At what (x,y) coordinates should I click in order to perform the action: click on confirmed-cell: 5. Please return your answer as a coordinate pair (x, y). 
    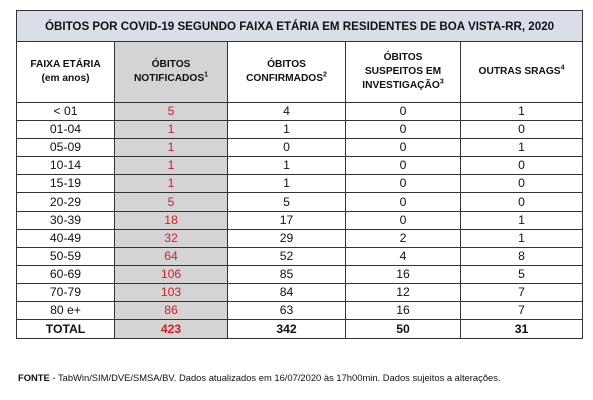
    Looking at the image, I should click on (286, 202).